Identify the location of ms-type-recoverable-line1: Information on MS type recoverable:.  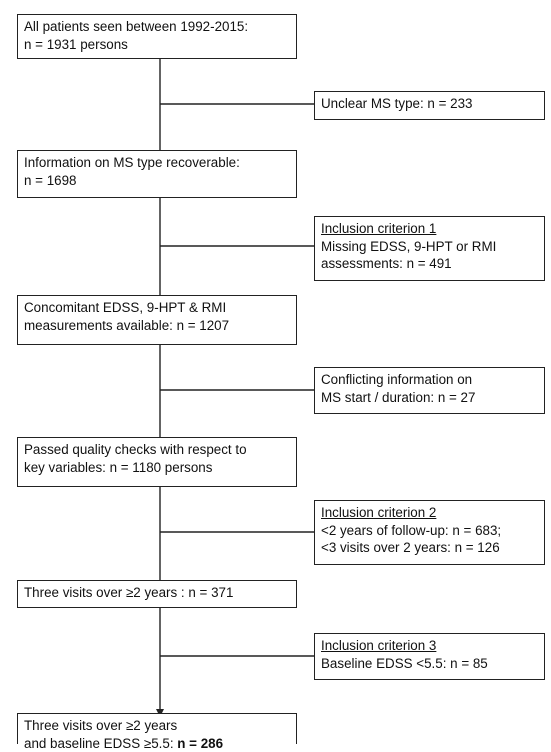
(157, 163).